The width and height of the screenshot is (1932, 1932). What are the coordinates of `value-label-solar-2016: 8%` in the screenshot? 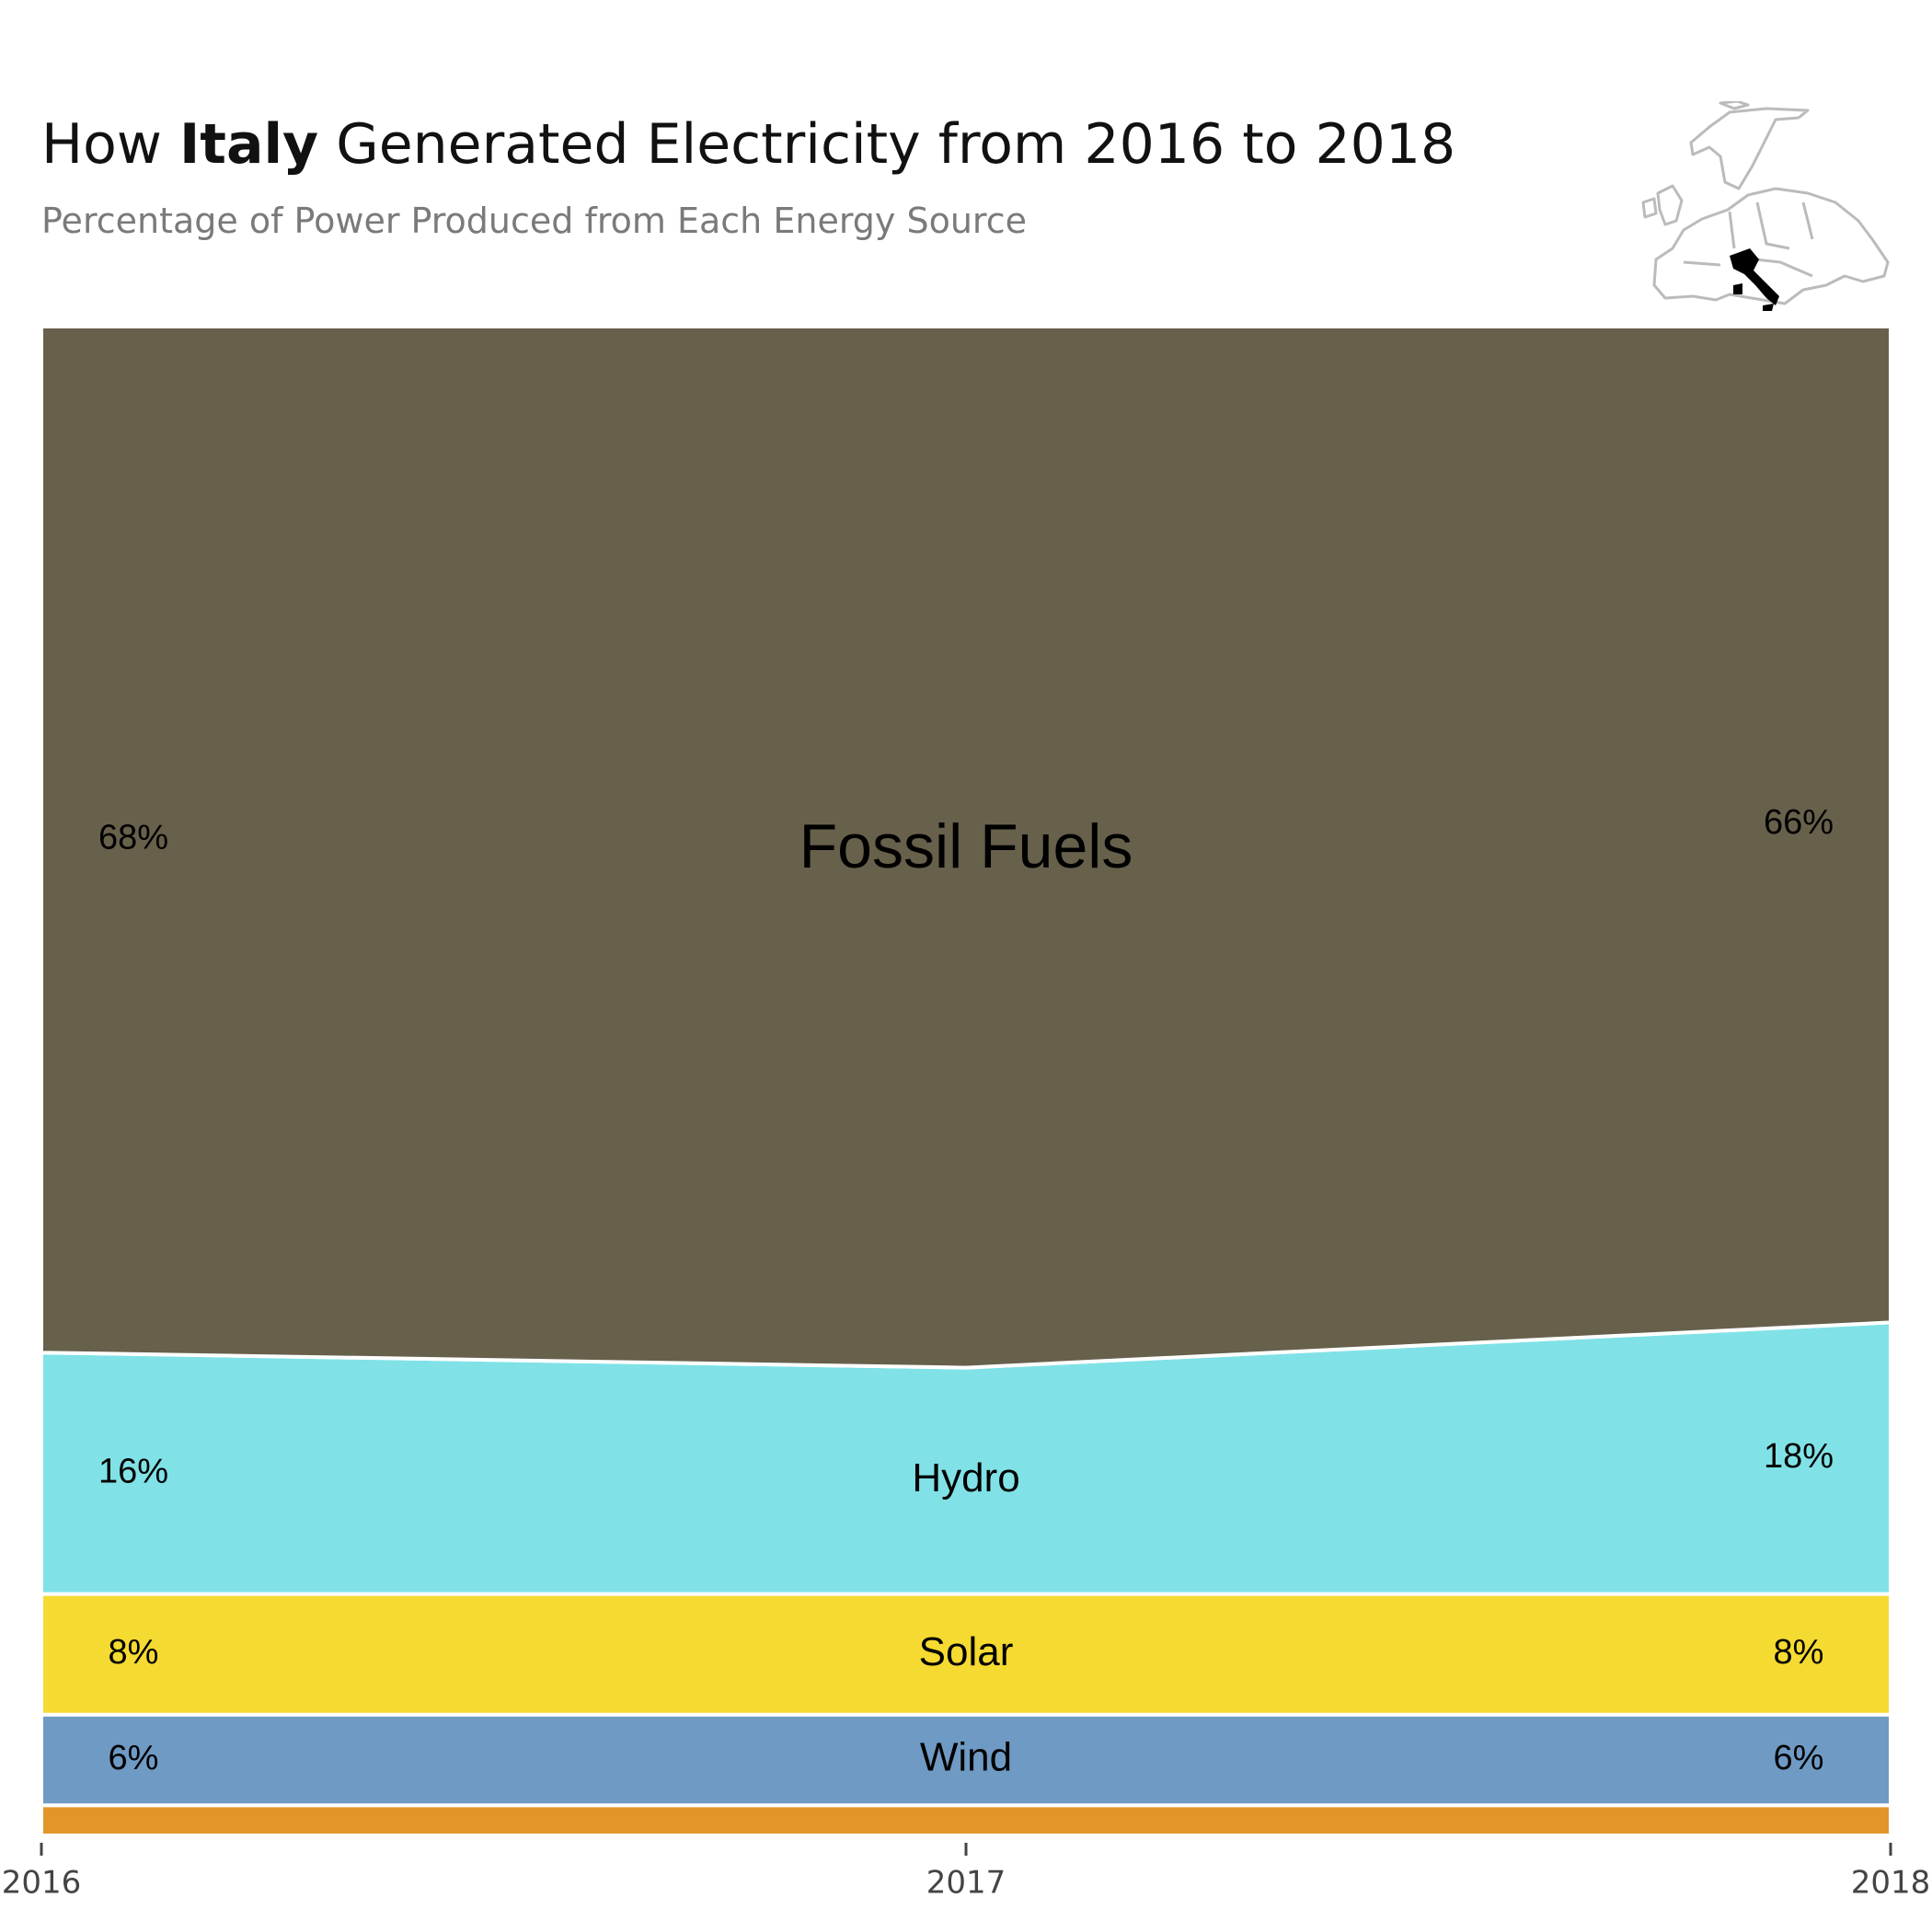 It's located at (134, 1652).